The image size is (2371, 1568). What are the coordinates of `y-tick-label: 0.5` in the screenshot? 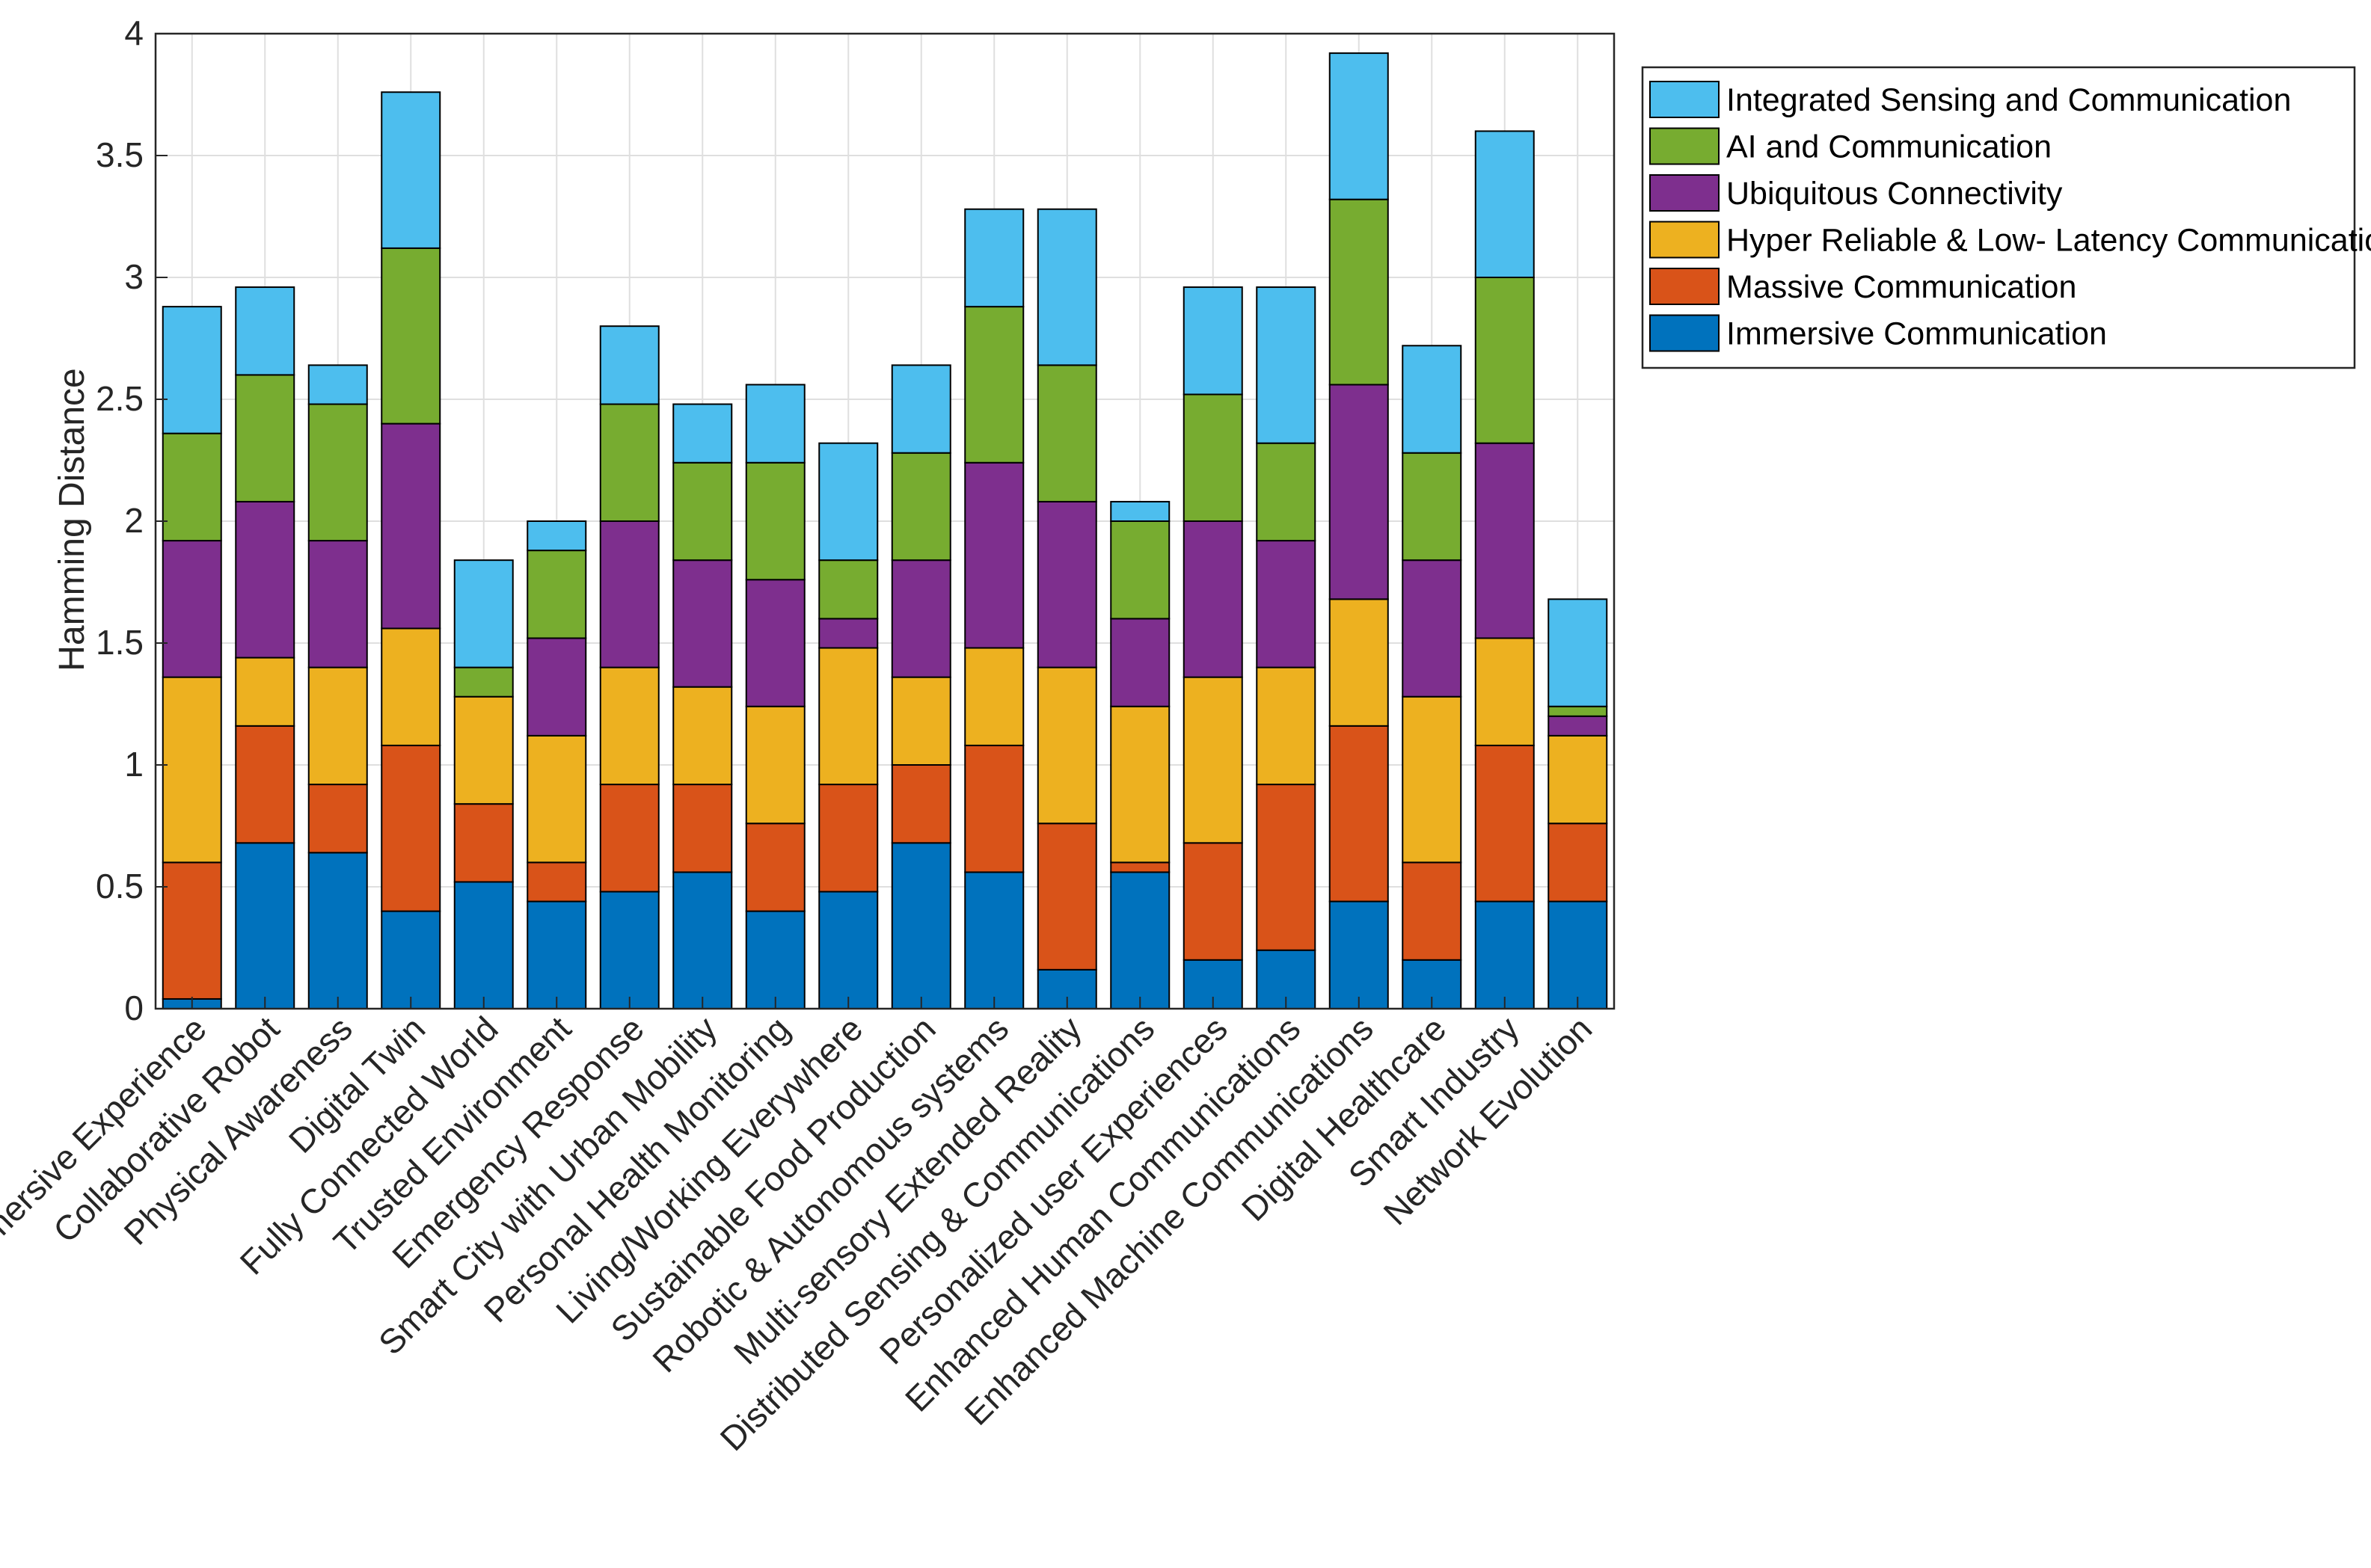 It's located at (120, 886).